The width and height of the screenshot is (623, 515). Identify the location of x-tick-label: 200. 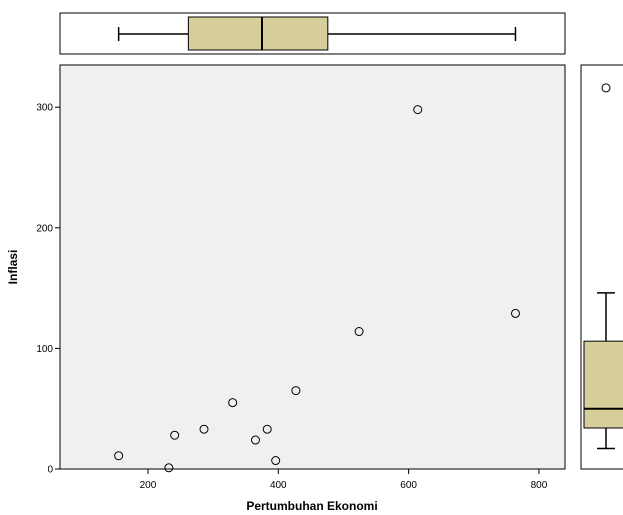
(148, 485).